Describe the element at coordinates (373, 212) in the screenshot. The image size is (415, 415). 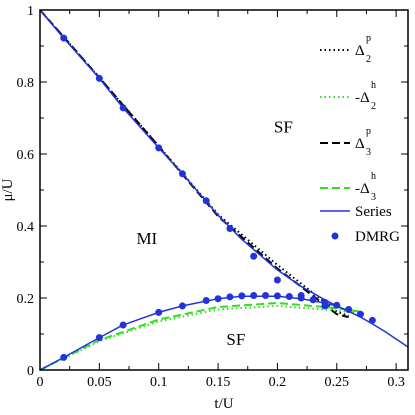
I see `legend-label: Series` at that location.